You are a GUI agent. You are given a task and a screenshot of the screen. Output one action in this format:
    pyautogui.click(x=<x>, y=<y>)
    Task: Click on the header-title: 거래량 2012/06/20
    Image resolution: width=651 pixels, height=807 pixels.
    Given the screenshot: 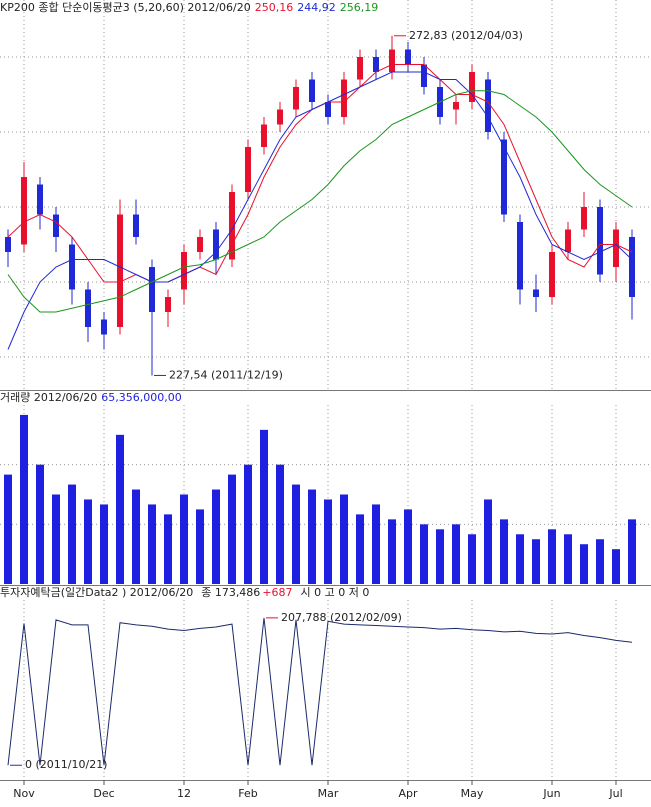 What is the action you would take?
    pyautogui.click(x=48, y=397)
    